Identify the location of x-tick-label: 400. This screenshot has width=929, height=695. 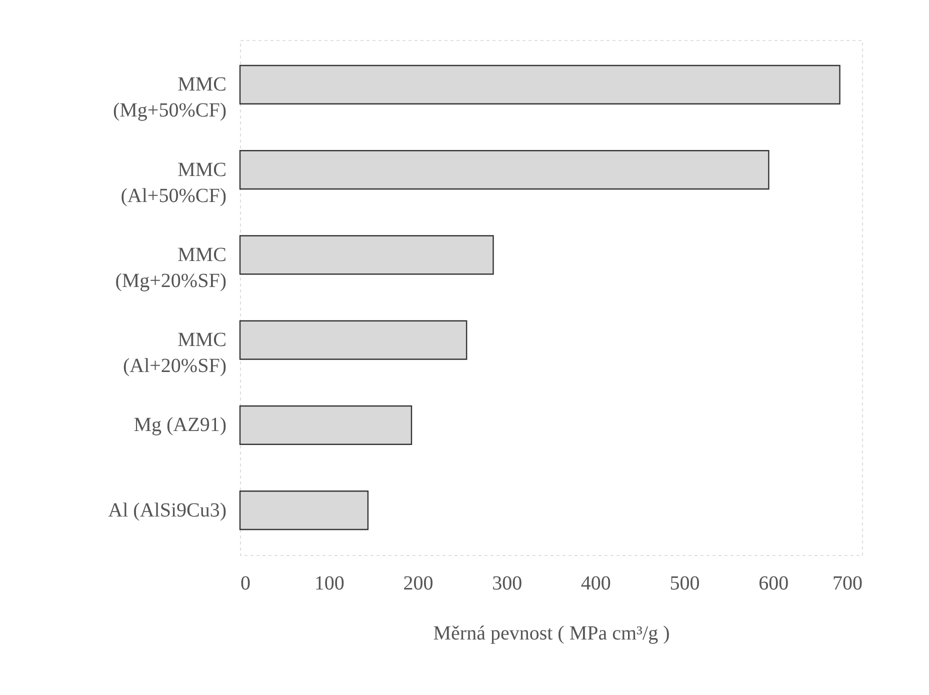
(595, 583).